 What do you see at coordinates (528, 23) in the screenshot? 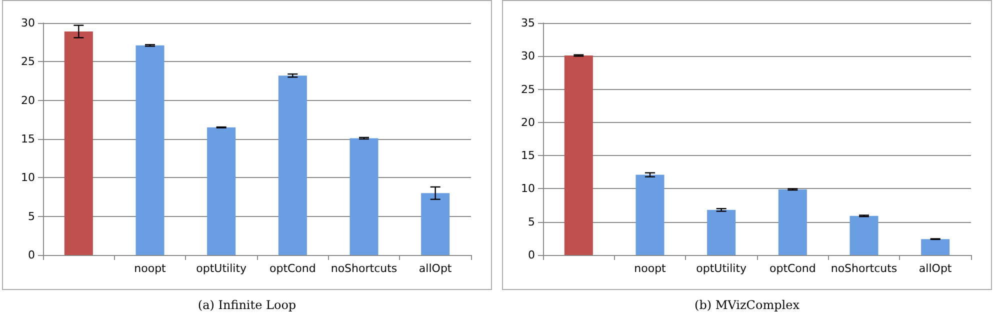
I see `y-tick-label: 35` at bounding box center [528, 23].